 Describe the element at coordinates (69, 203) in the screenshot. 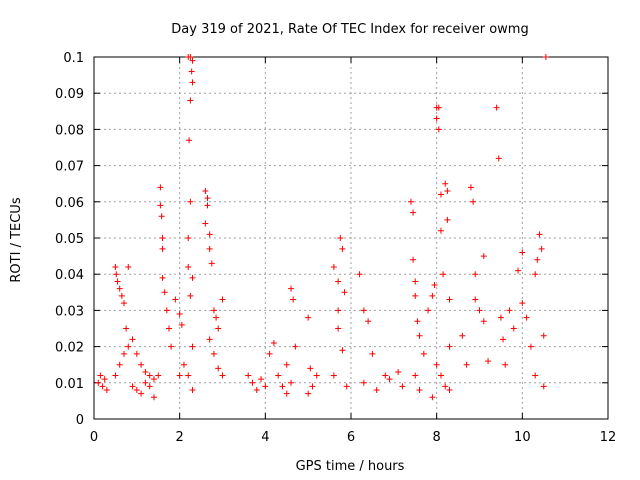

I see `y-tick-label: 0.06` at that location.